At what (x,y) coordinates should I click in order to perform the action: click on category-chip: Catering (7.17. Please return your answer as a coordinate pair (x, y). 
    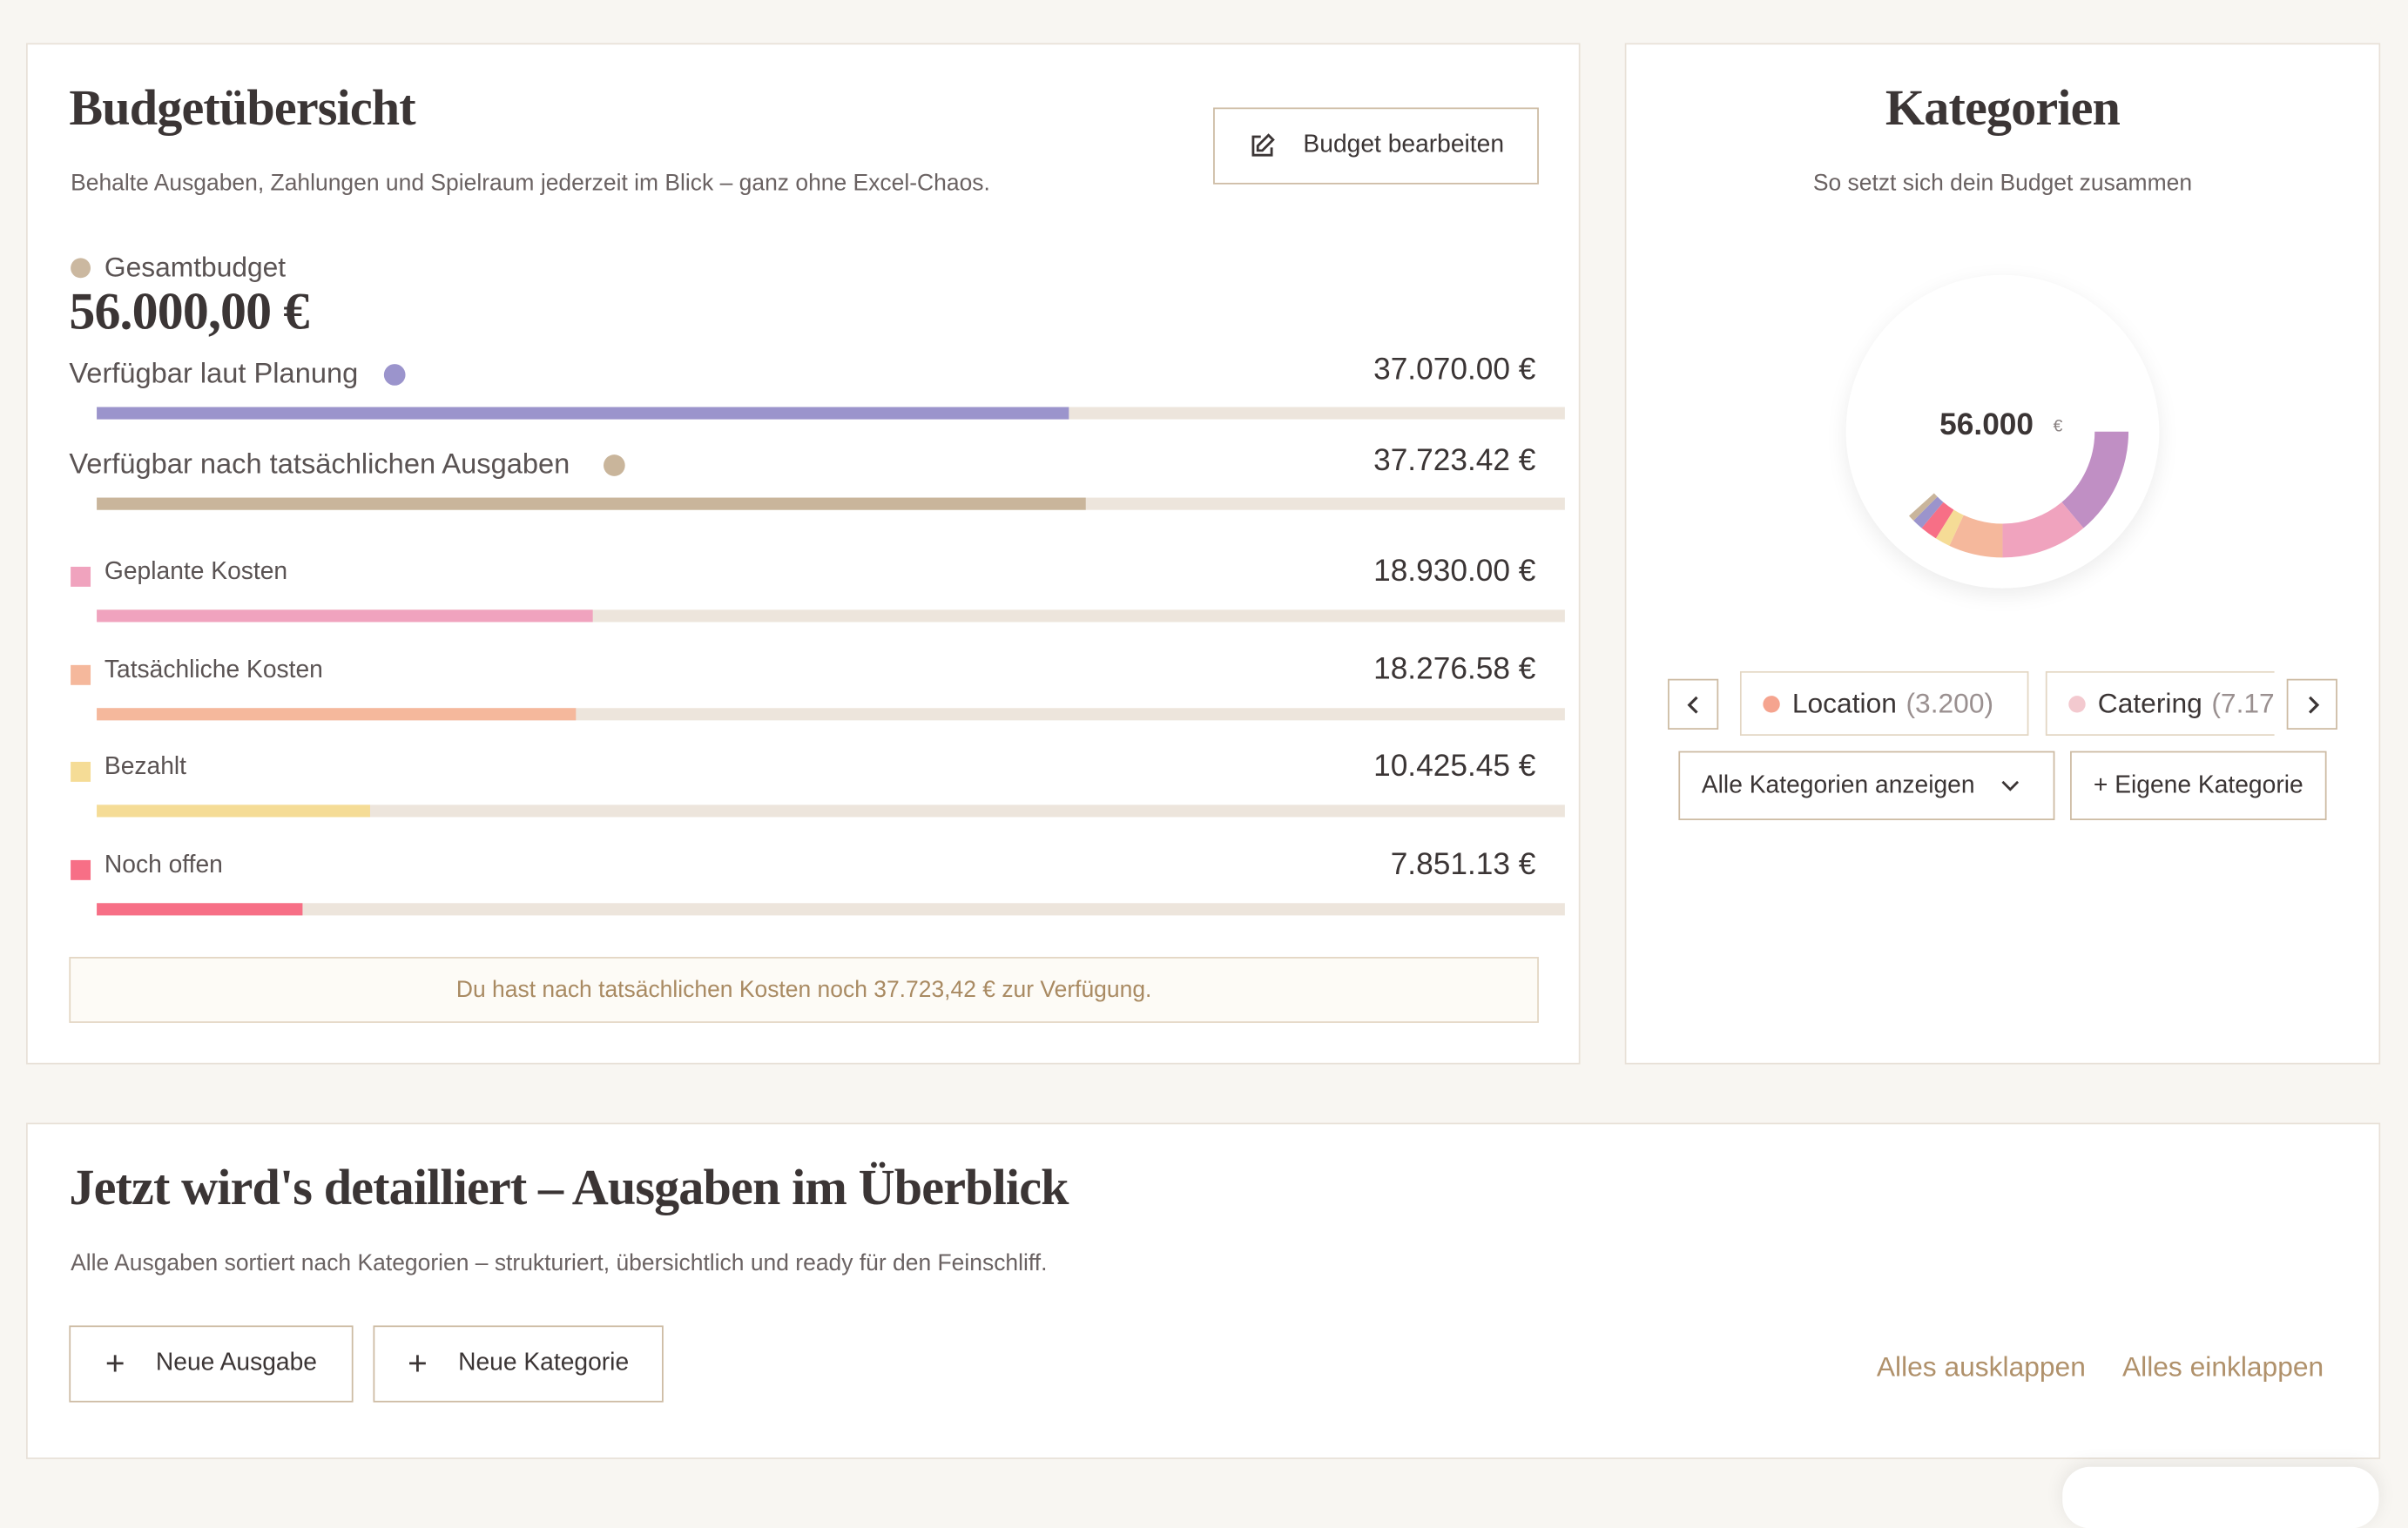
    Looking at the image, I should click on (2160, 704).